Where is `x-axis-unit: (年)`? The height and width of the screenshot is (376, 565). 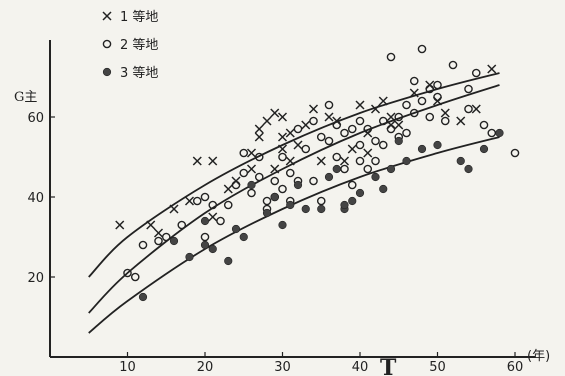 x-axis-unit: (年) is located at coordinates (538, 356).